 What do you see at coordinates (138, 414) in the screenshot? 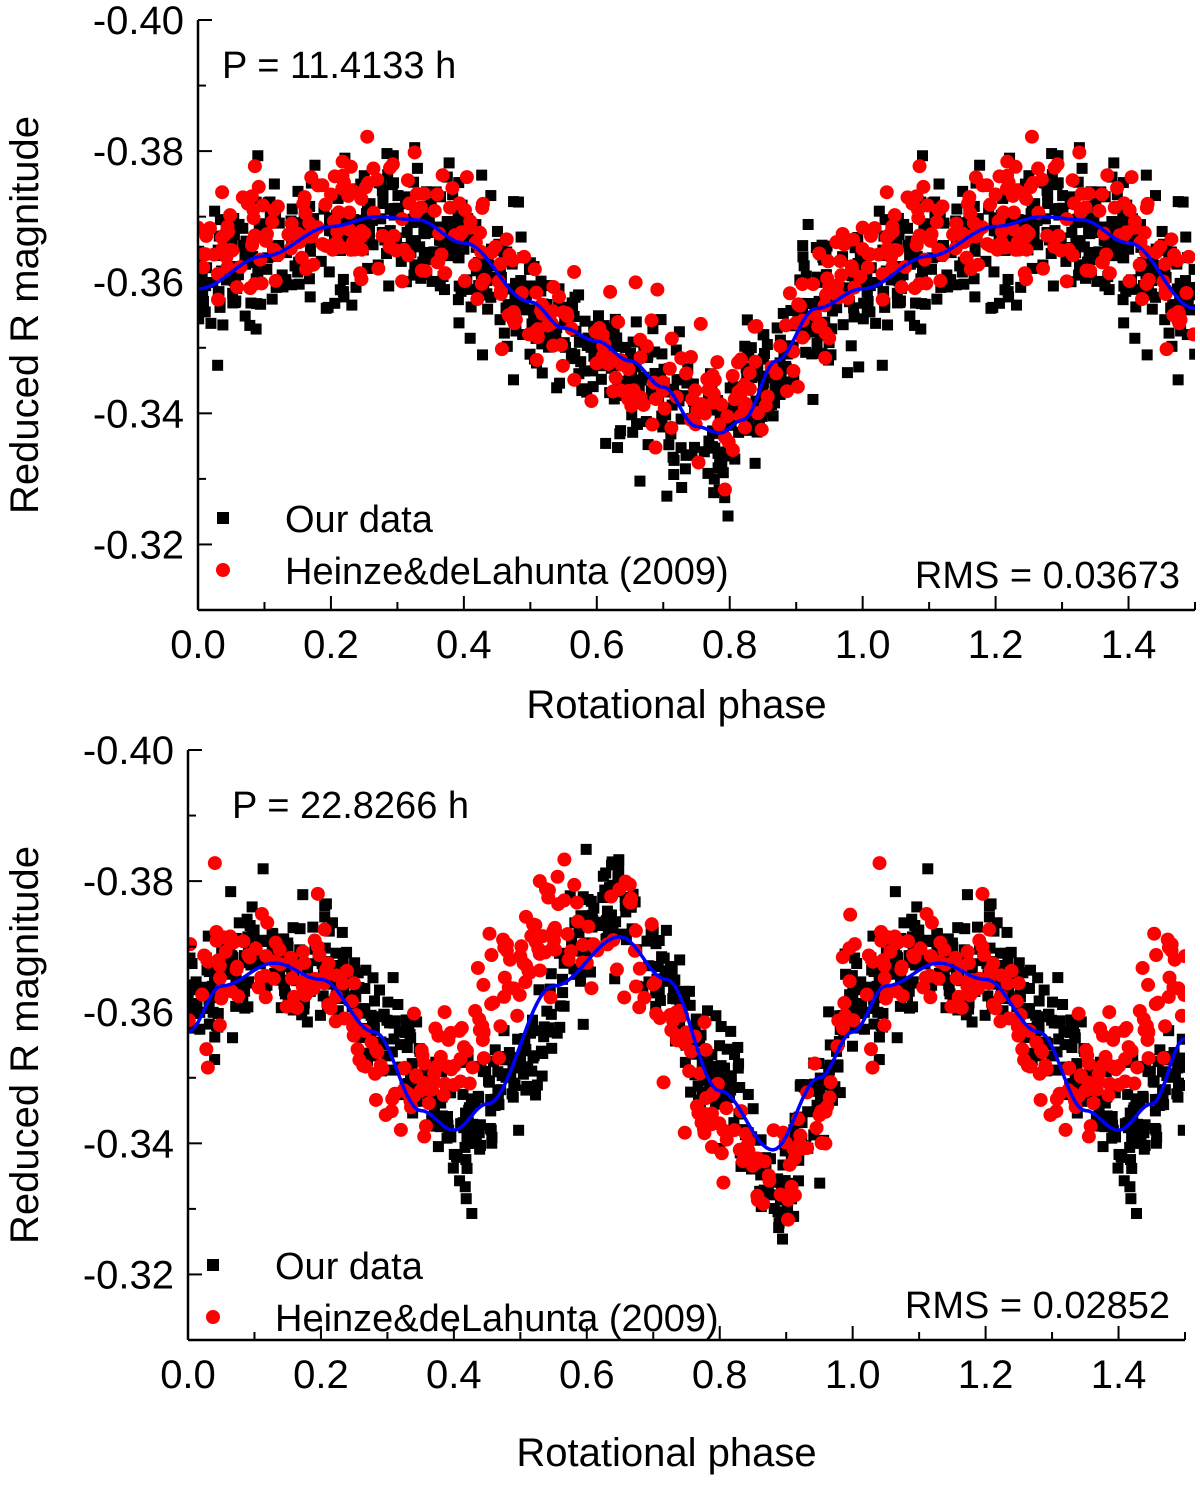
I see `y-tick-label: -0.34` at bounding box center [138, 414].